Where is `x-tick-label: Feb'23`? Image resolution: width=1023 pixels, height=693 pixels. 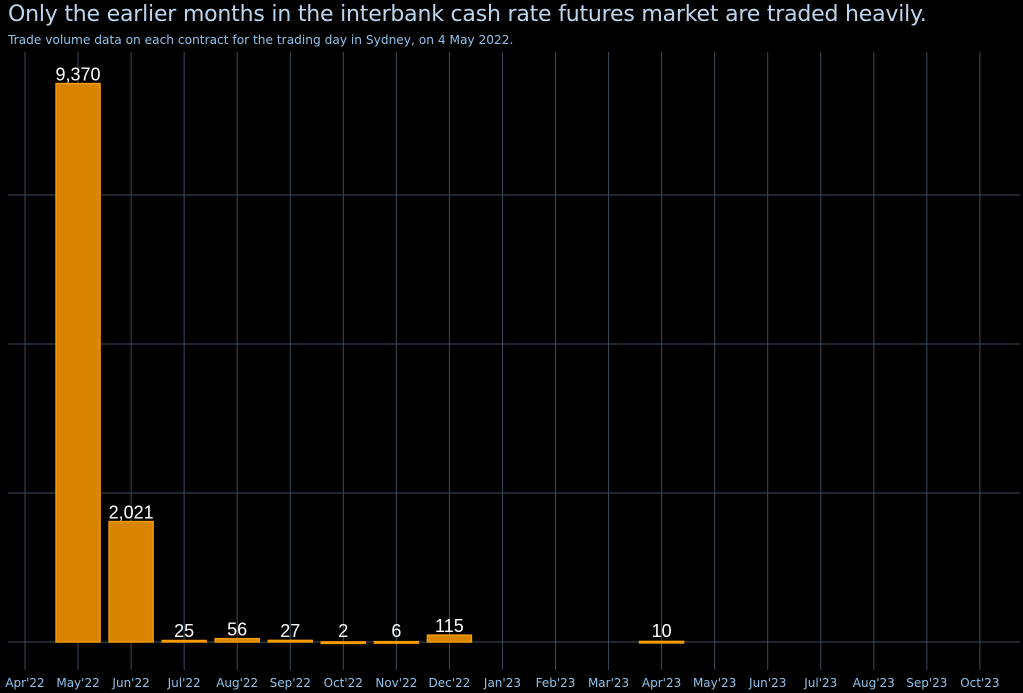
x-tick-label: Feb'23 is located at coordinates (556, 683).